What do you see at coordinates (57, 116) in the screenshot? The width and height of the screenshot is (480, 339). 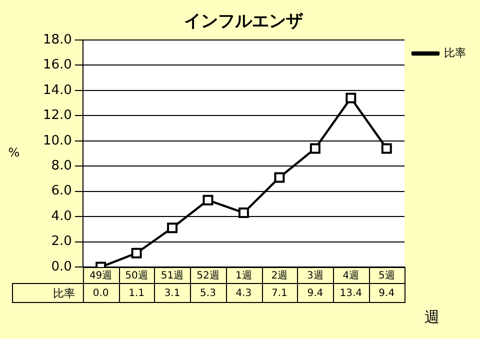 I see `y-tick-label: 12.0` at bounding box center [57, 116].